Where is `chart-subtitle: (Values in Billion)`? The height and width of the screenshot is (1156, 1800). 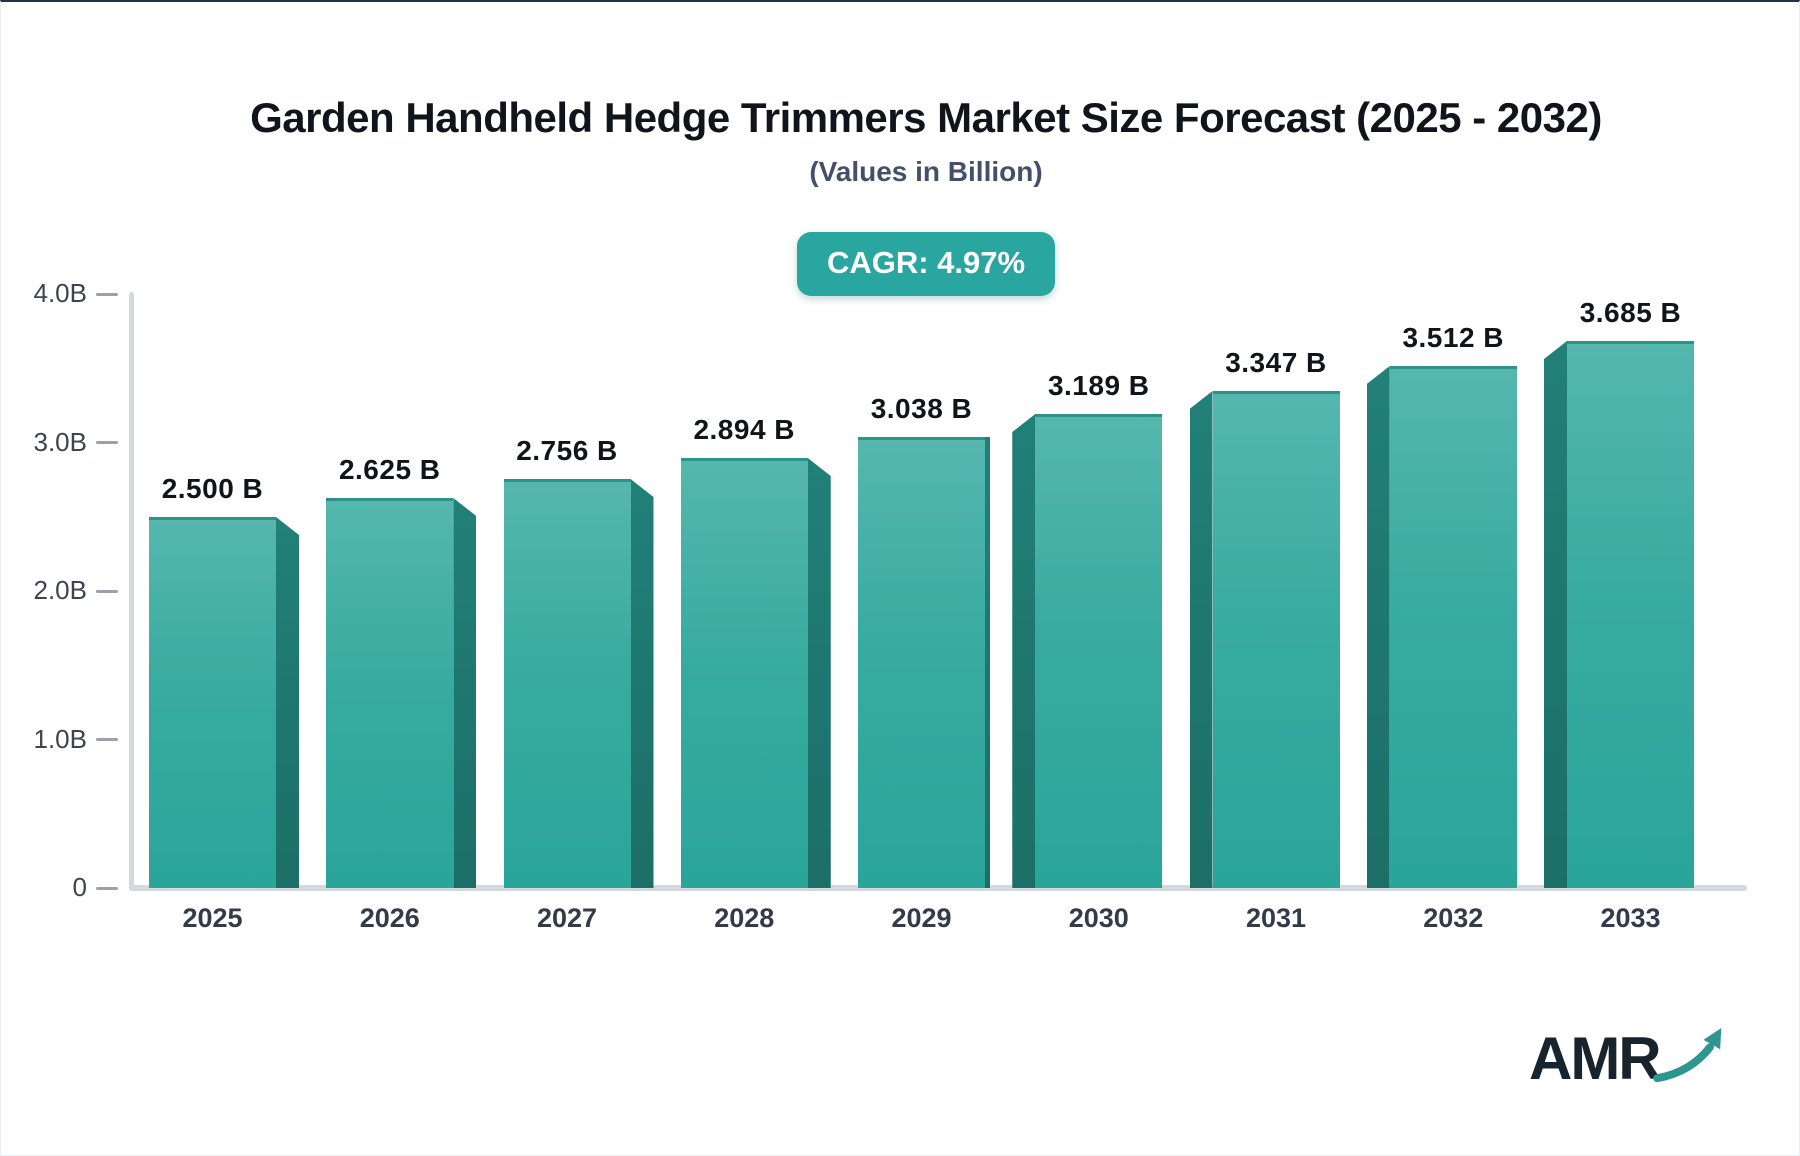
chart-subtitle: (Values in Billion) is located at coordinates (926, 171).